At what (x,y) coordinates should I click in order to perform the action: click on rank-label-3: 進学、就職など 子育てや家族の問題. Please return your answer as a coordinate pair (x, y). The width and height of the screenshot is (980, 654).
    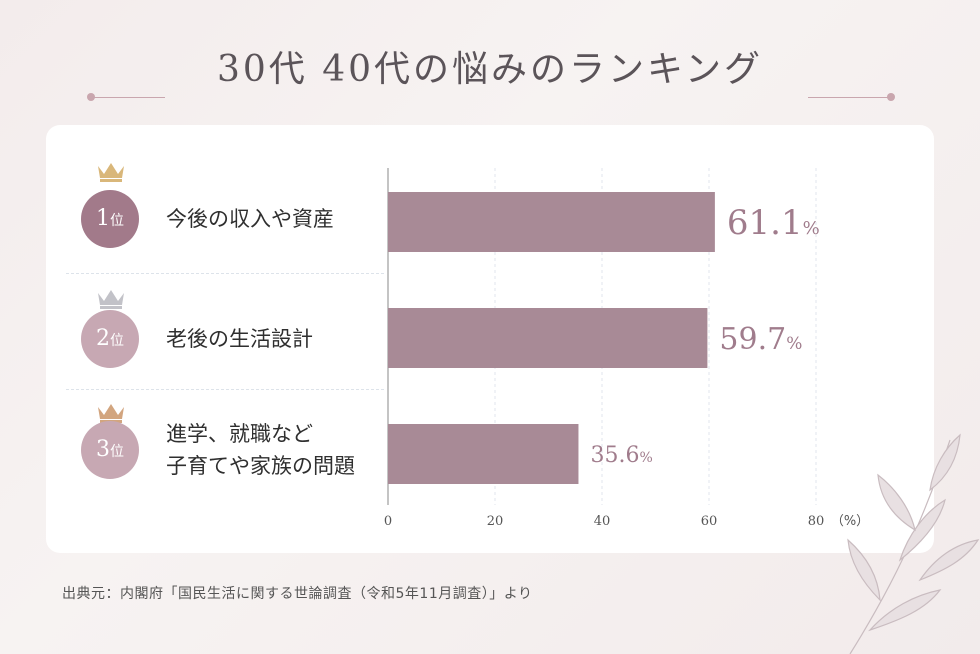
    Looking at the image, I should click on (260, 450).